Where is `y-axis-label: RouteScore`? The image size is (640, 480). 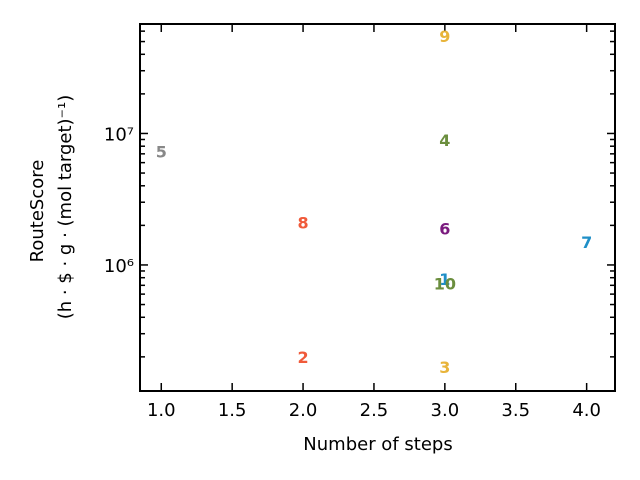 y-axis-label: RouteScore is located at coordinates (37, 211).